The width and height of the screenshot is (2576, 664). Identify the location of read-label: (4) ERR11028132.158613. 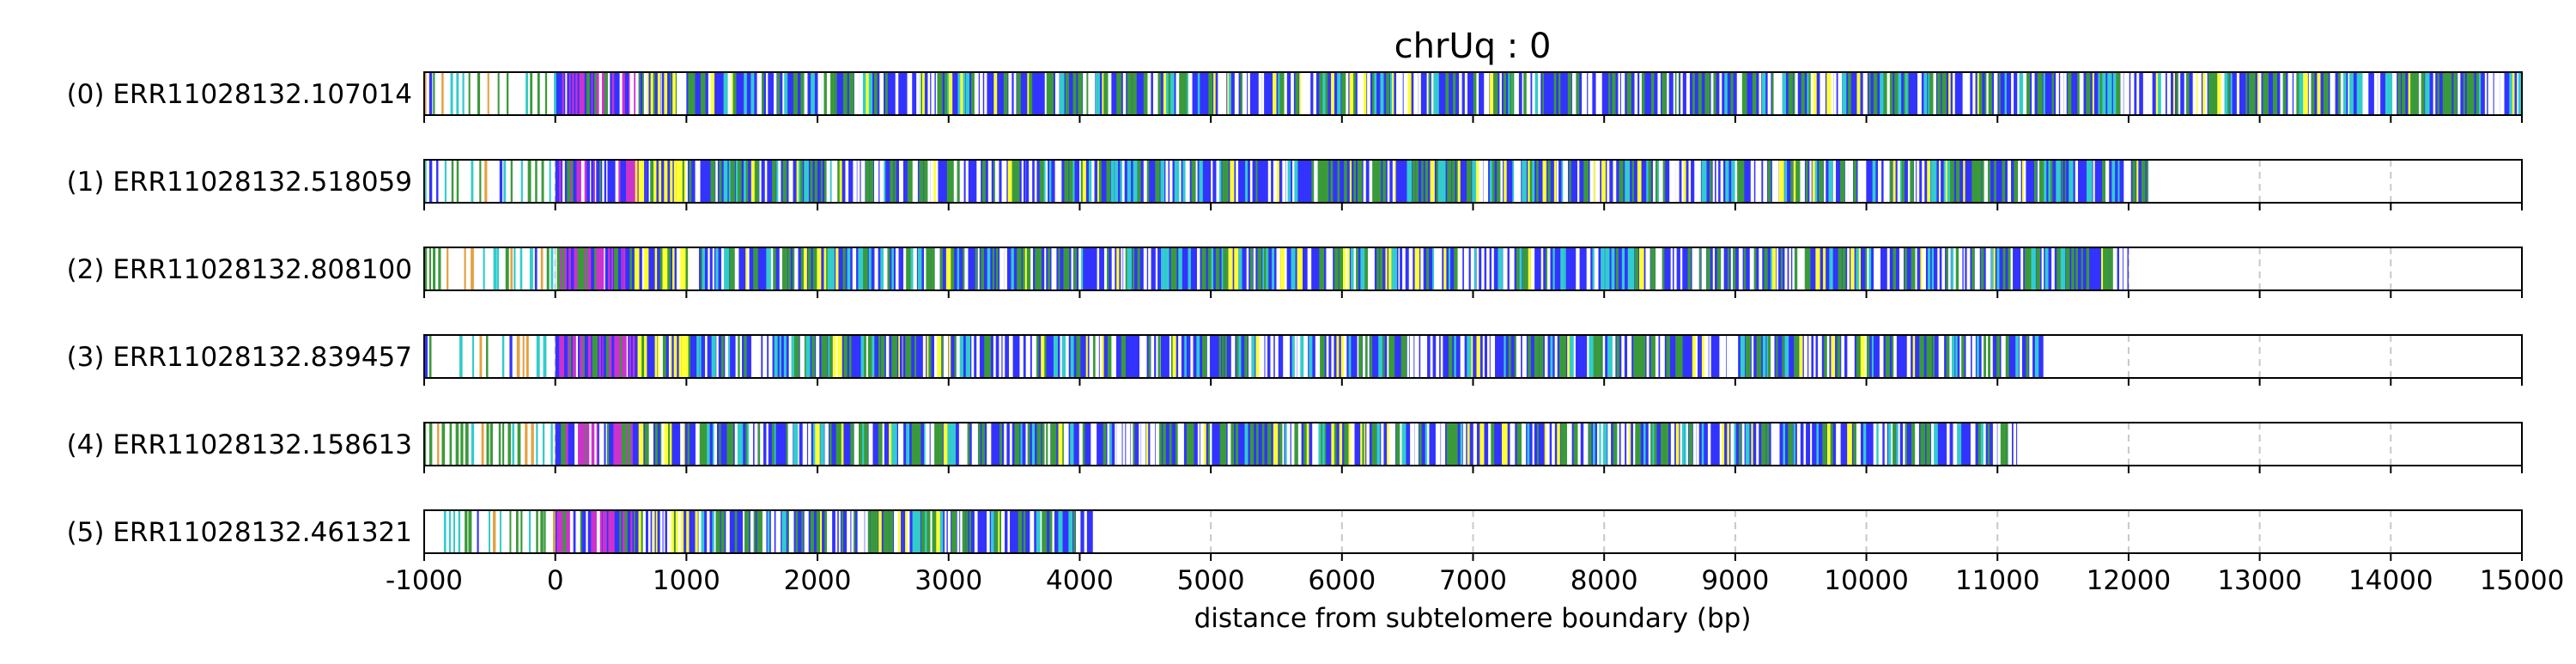
(240, 444).